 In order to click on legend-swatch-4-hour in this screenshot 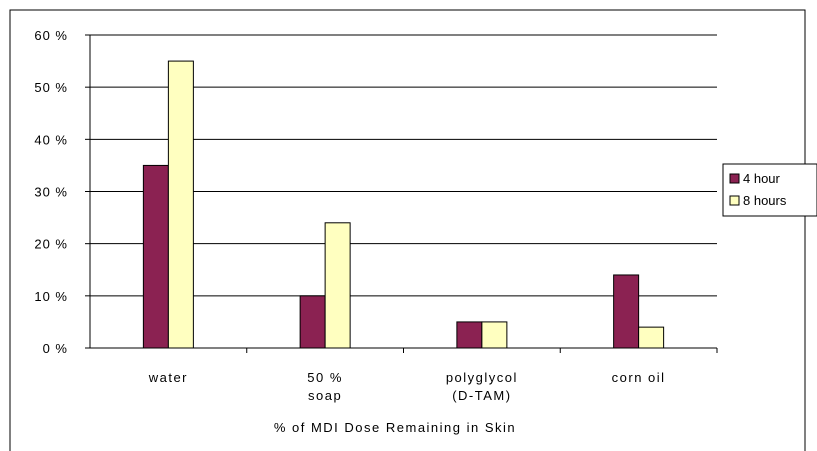, I will do `click(734, 178)`.